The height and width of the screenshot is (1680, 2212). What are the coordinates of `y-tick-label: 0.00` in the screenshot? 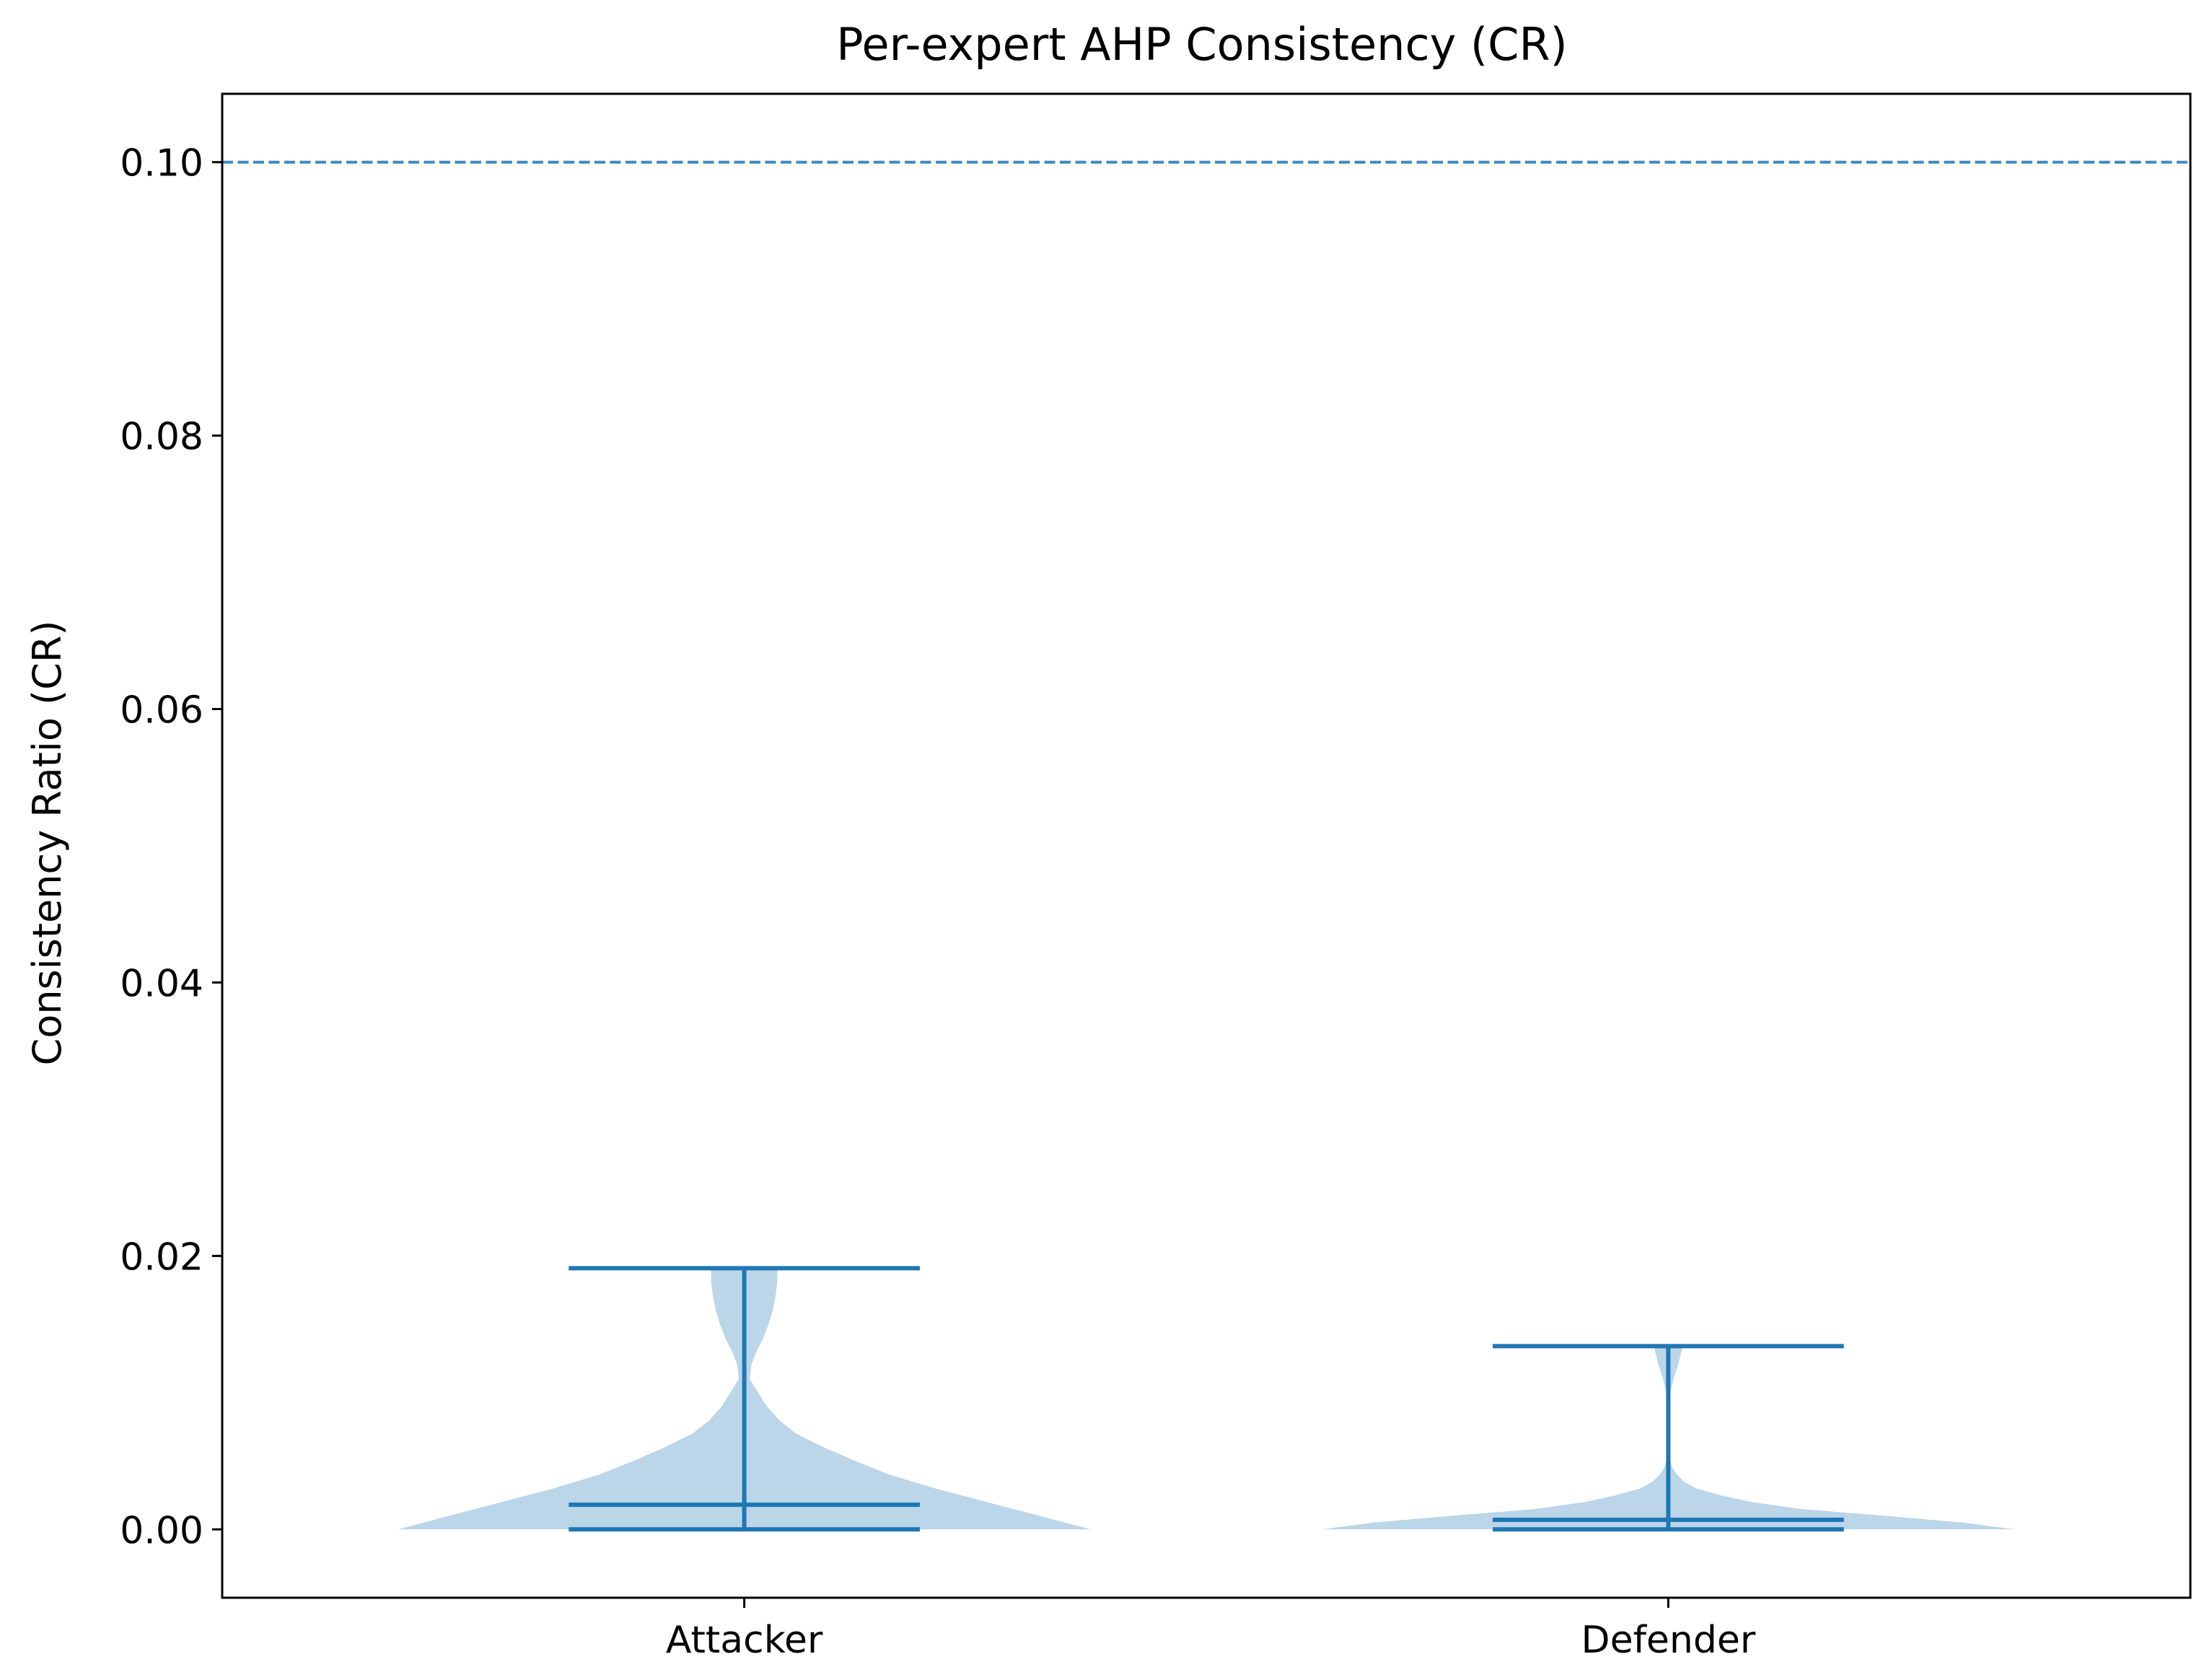 It's located at (161, 1530).